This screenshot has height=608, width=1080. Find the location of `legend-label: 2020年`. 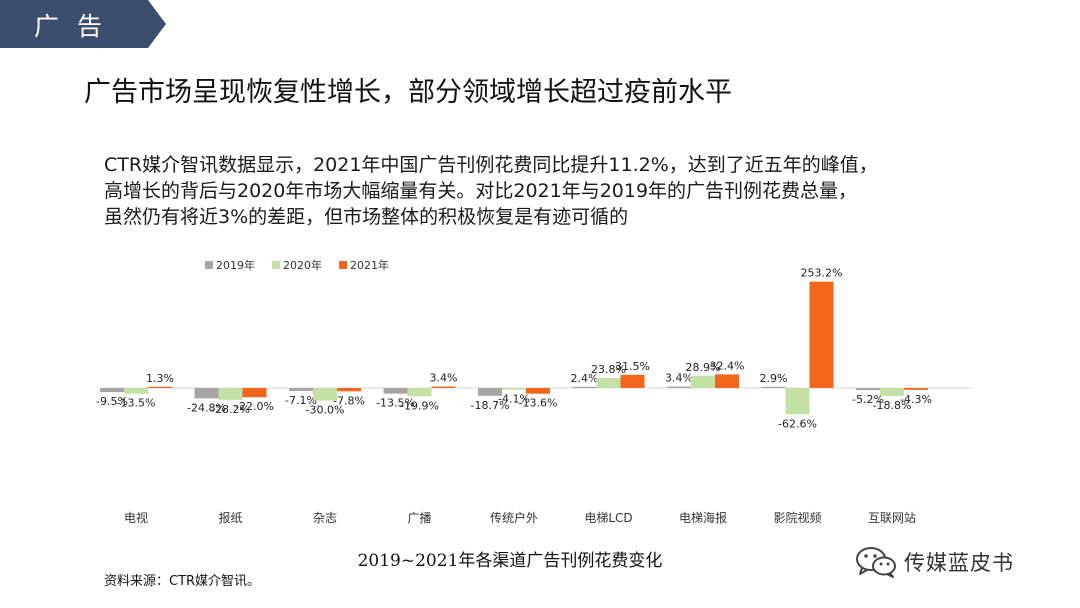

legend-label: 2020年 is located at coordinates (302, 265).